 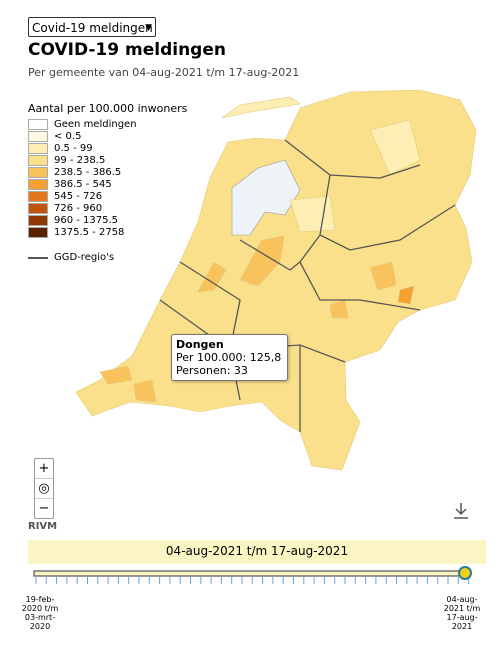 I want to click on legend-item: 0.5 - 99, so click(x=107, y=148).